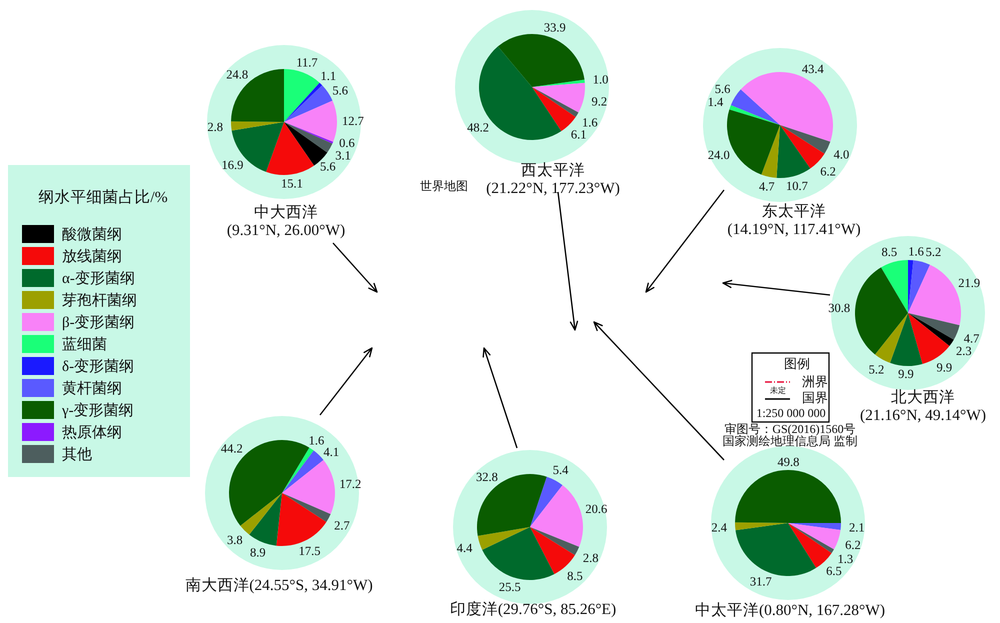  What do you see at coordinates (834, 571) in the screenshot?
I see `data-label: 6.5` at bounding box center [834, 571].